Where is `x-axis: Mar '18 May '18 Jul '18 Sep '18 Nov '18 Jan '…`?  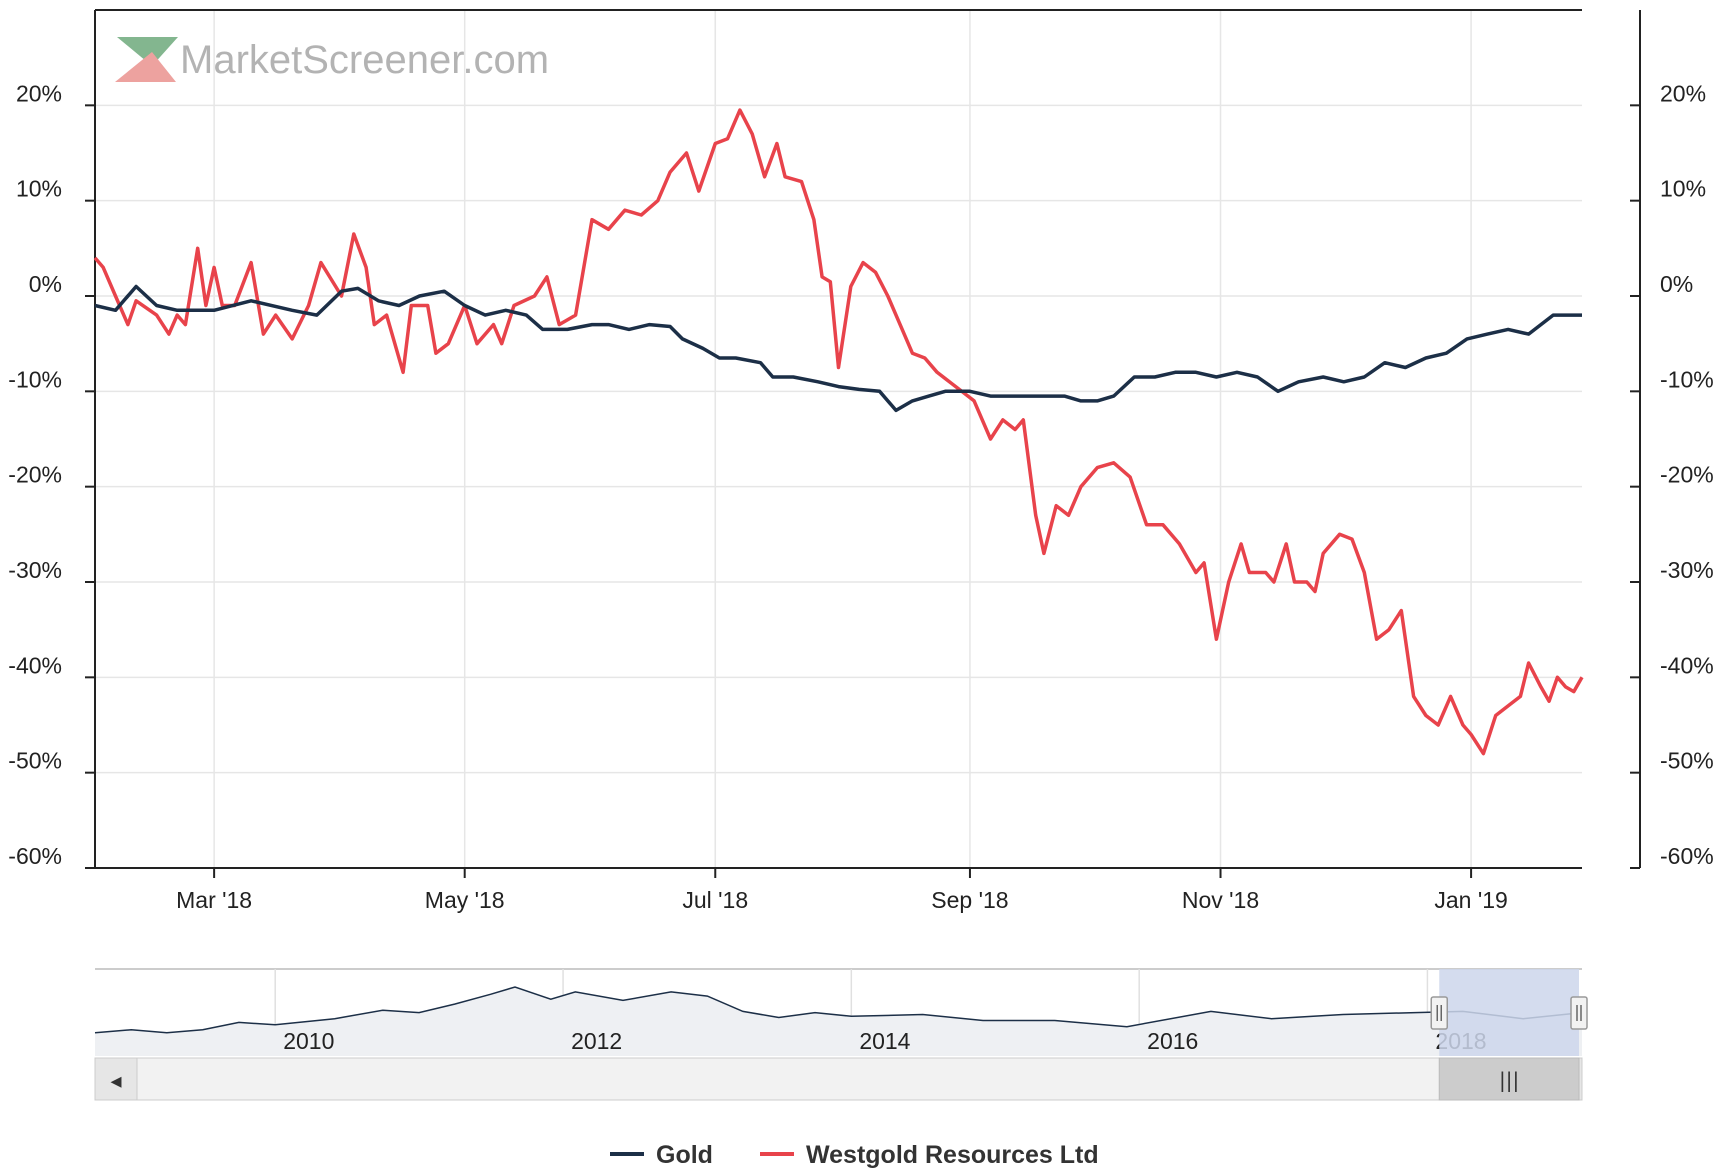 x-axis: Mar '18 May '18 Jul '18 Sep '18 Nov '18 Jan '… is located at coordinates (842, 890).